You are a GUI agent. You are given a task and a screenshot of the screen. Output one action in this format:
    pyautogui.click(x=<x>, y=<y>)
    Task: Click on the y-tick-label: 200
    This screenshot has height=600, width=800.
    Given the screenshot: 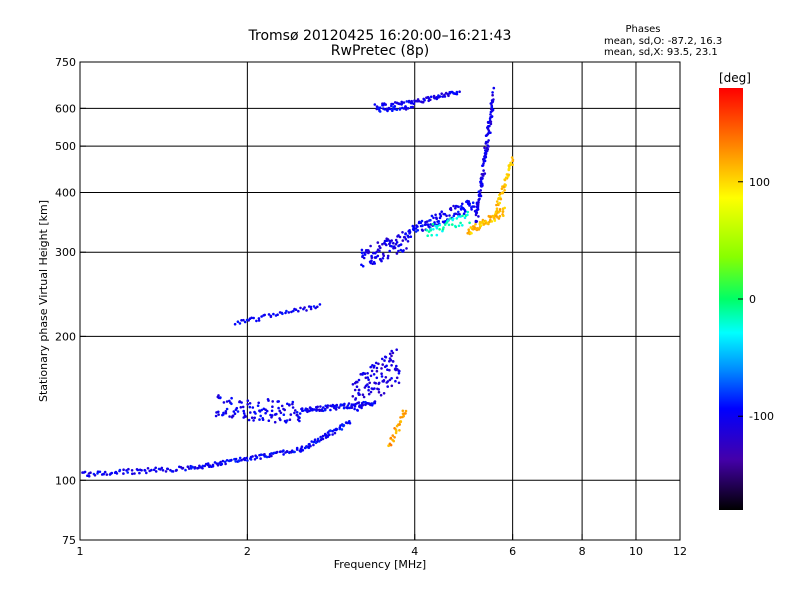 What is the action you would take?
    pyautogui.click(x=65, y=336)
    